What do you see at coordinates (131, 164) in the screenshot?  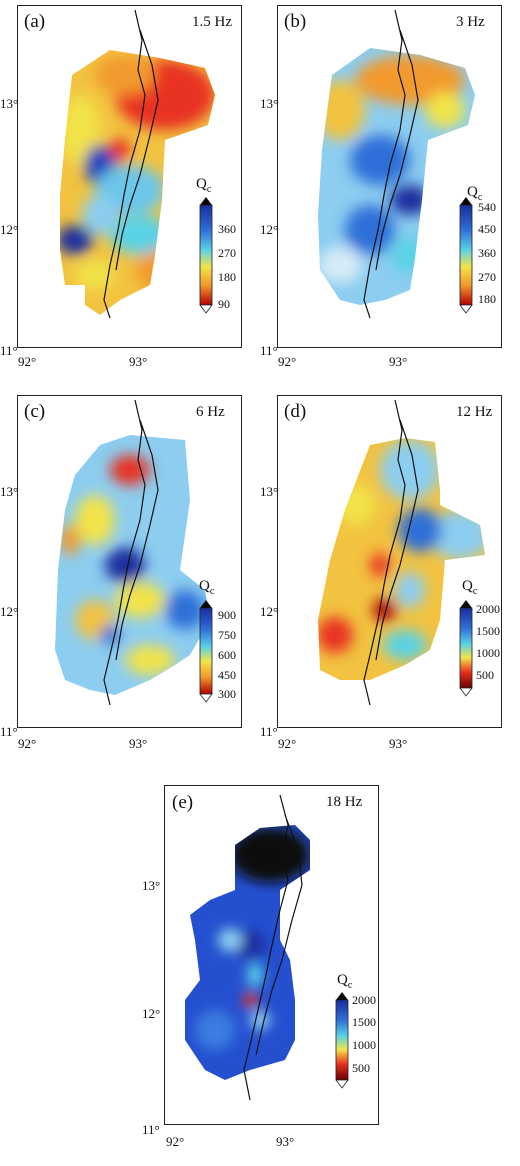 I see `coastline-a` at bounding box center [131, 164].